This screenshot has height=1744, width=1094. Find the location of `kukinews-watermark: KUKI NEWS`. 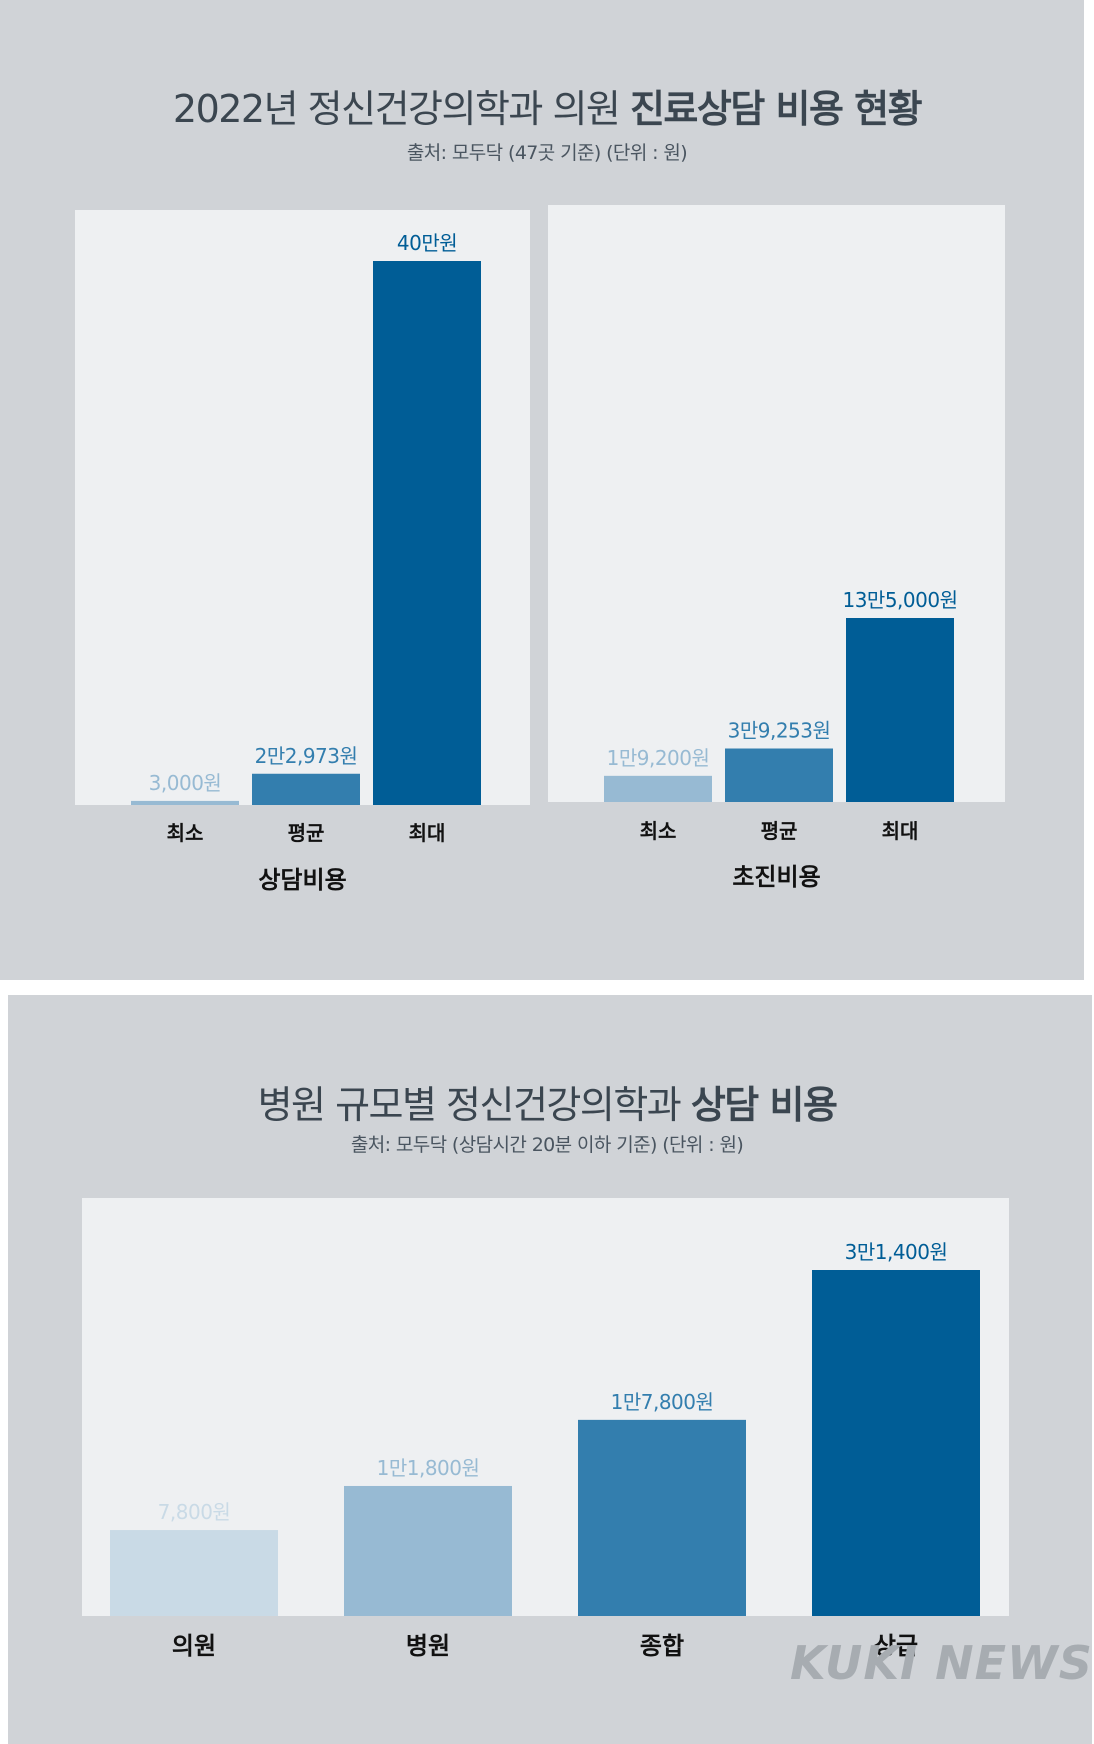

kukinews-watermark: KUKI NEWS is located at coordinates (941, 1663).